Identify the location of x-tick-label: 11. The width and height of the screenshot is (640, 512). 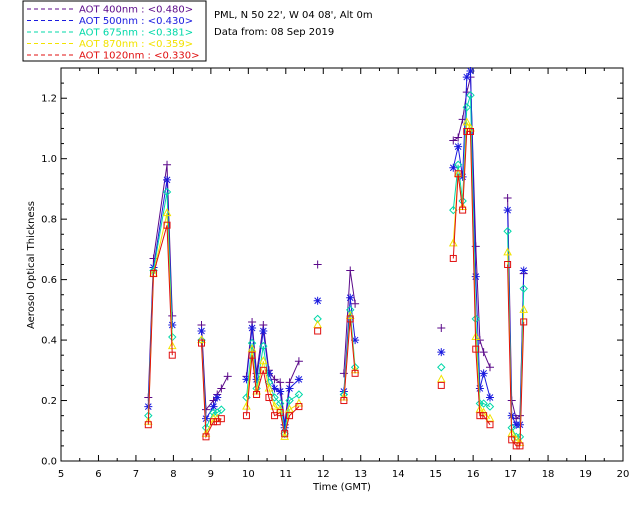
(285, 474).